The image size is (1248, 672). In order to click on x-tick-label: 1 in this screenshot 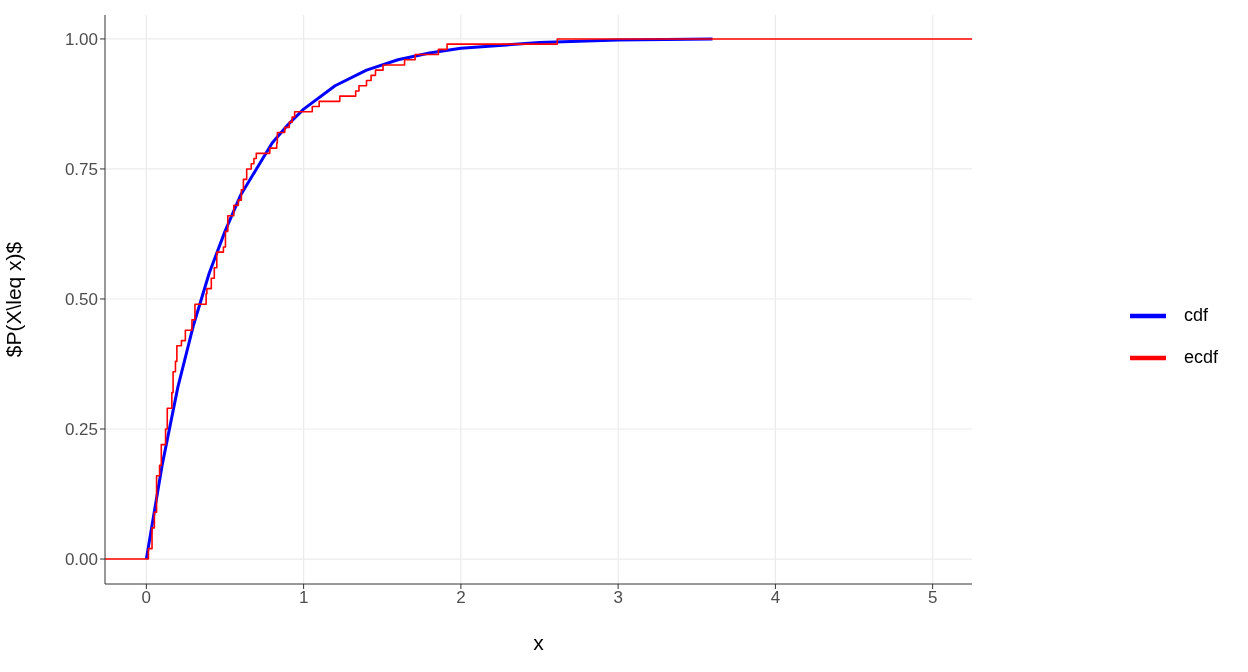, I will do `click(303, 598)`.